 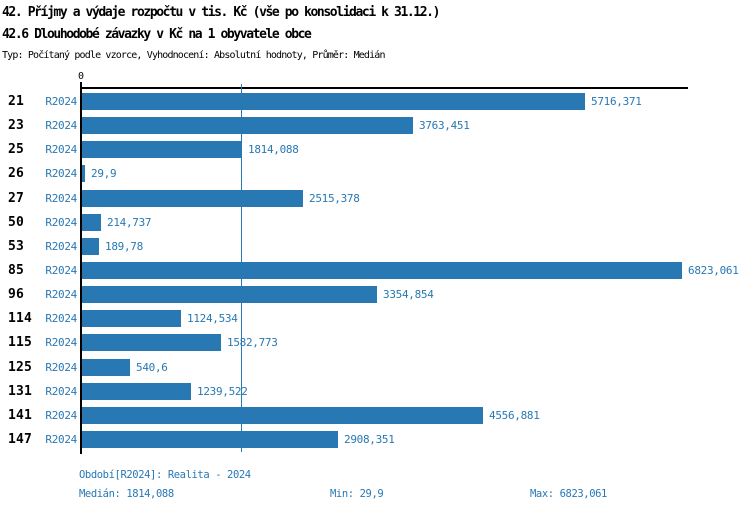 What do you see at coordinates (212, 318) in the screenshot?
I see `bar-value-label: 1124,534` at bounding box center [212, 318].